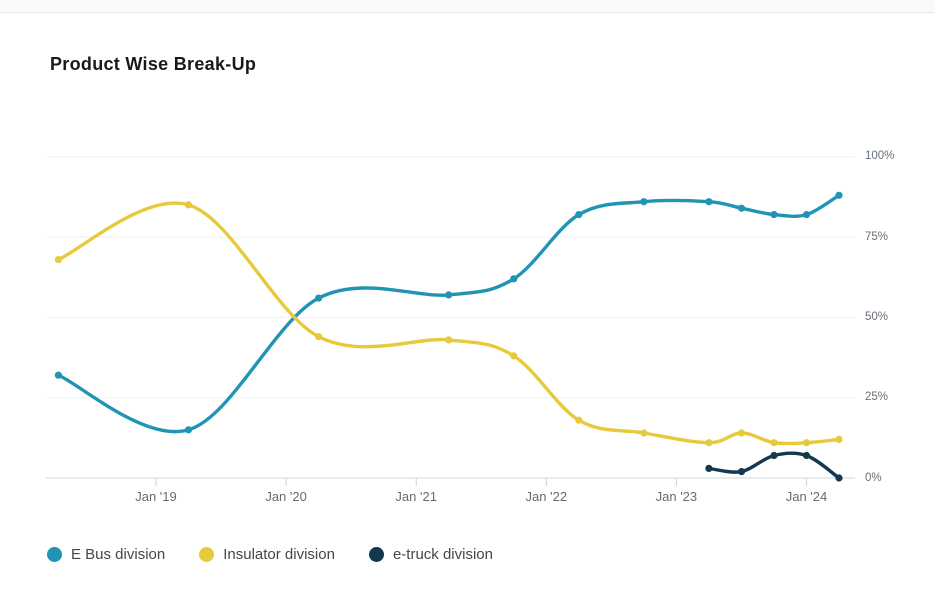 This screenshot has width=934, height=590. I want to click on y-axis-label: 25%, so click(877, 397).